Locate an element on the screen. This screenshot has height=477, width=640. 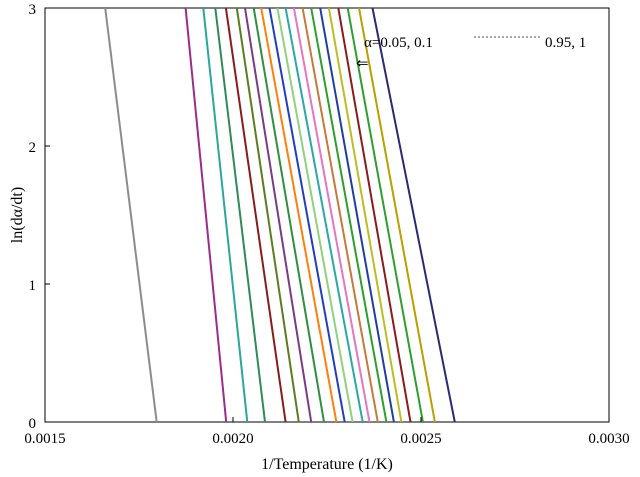
y-tick-label: 1 is located at coordinates (33, 286).